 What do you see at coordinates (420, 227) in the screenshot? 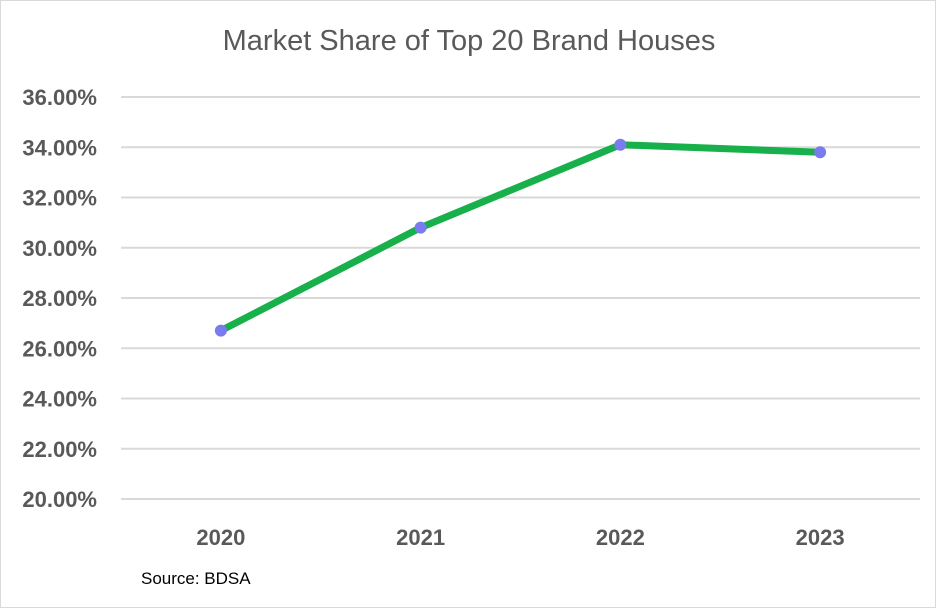
I see `data-point-2021` at bounding box center [420, 227].